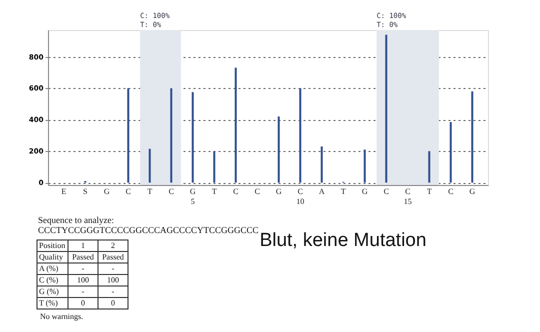  Describe the element at coordinates (76, 220) in the screenshot. I see `text: Sequence to analyze:` at that location.